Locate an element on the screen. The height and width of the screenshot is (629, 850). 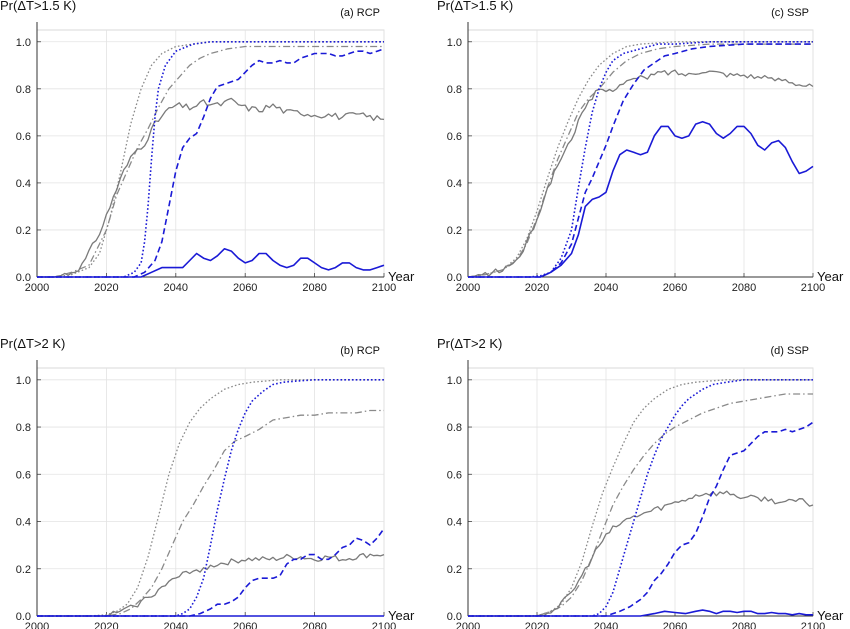
panel-tag: (c) SSP is located at coordinates (790, 13).